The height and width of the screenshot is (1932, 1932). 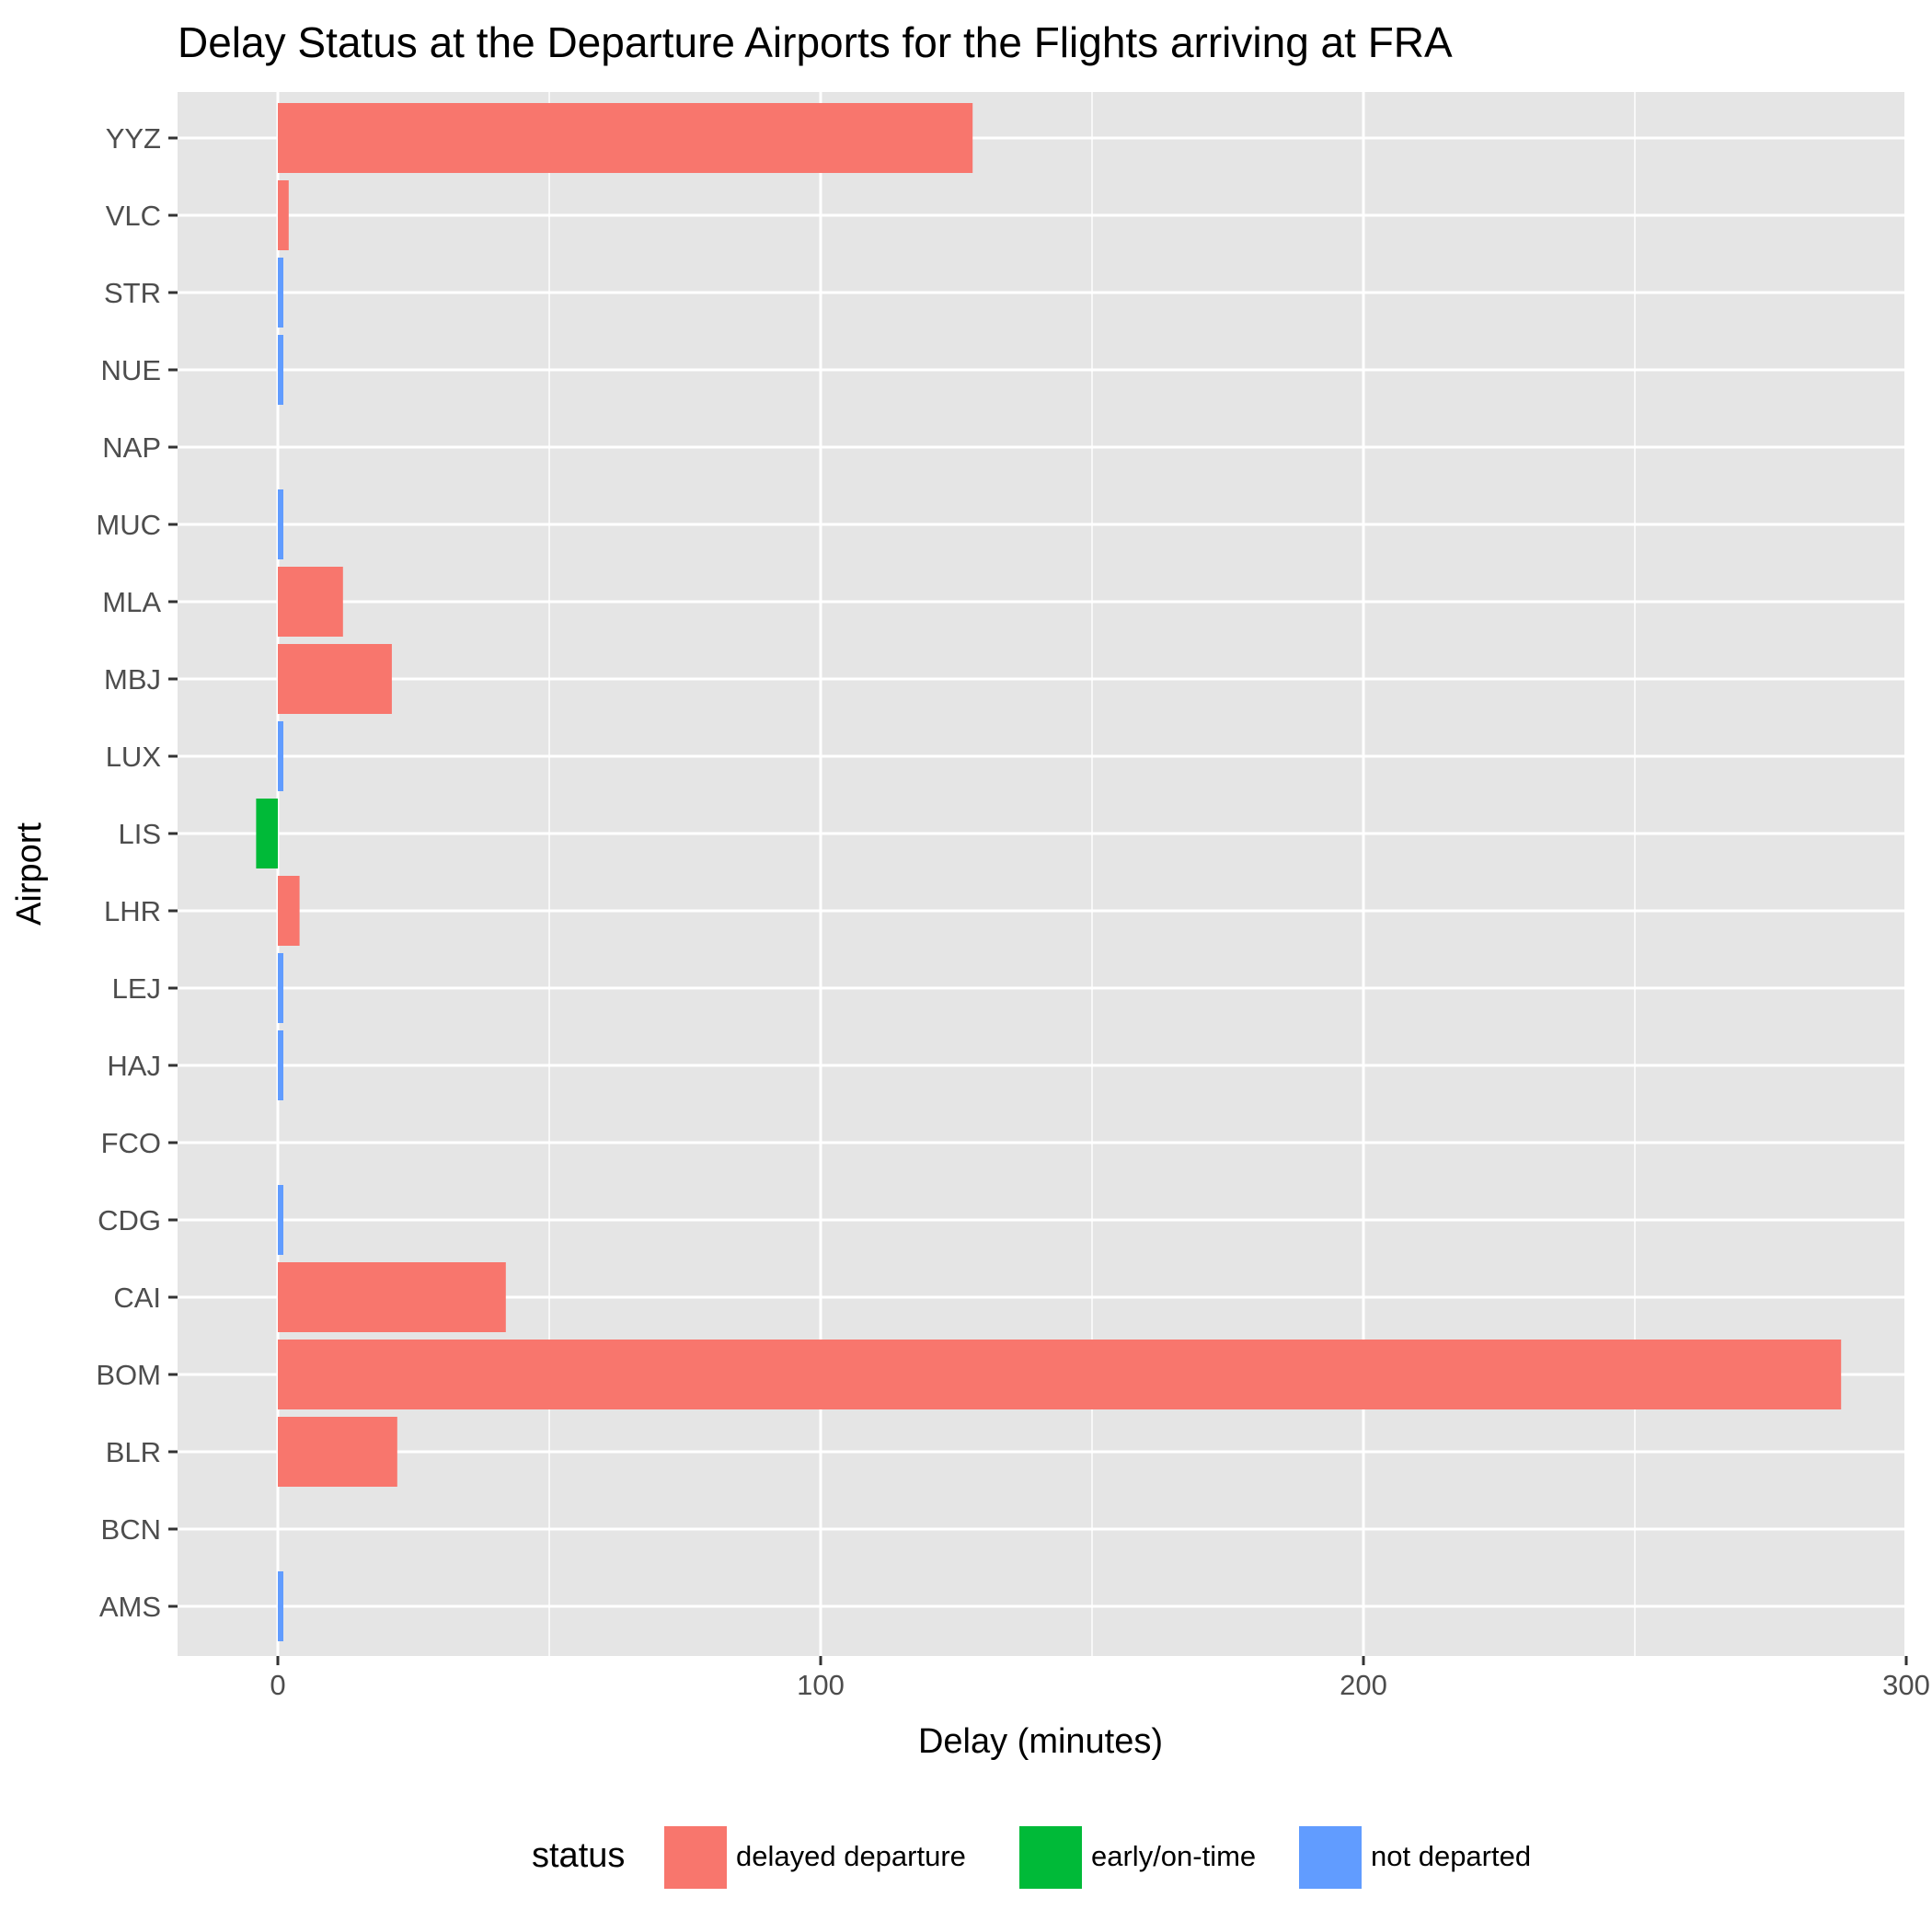 I want to click on y-tick-label: BLR, so click(x=133, y=1452).